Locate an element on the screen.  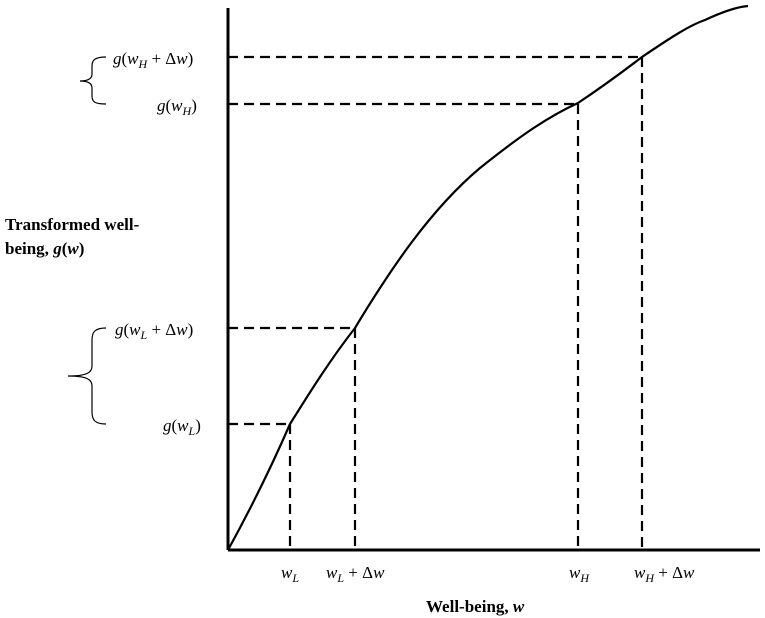
y-axis-title-line2: being, g(w) is located at coordinates (44, 248).